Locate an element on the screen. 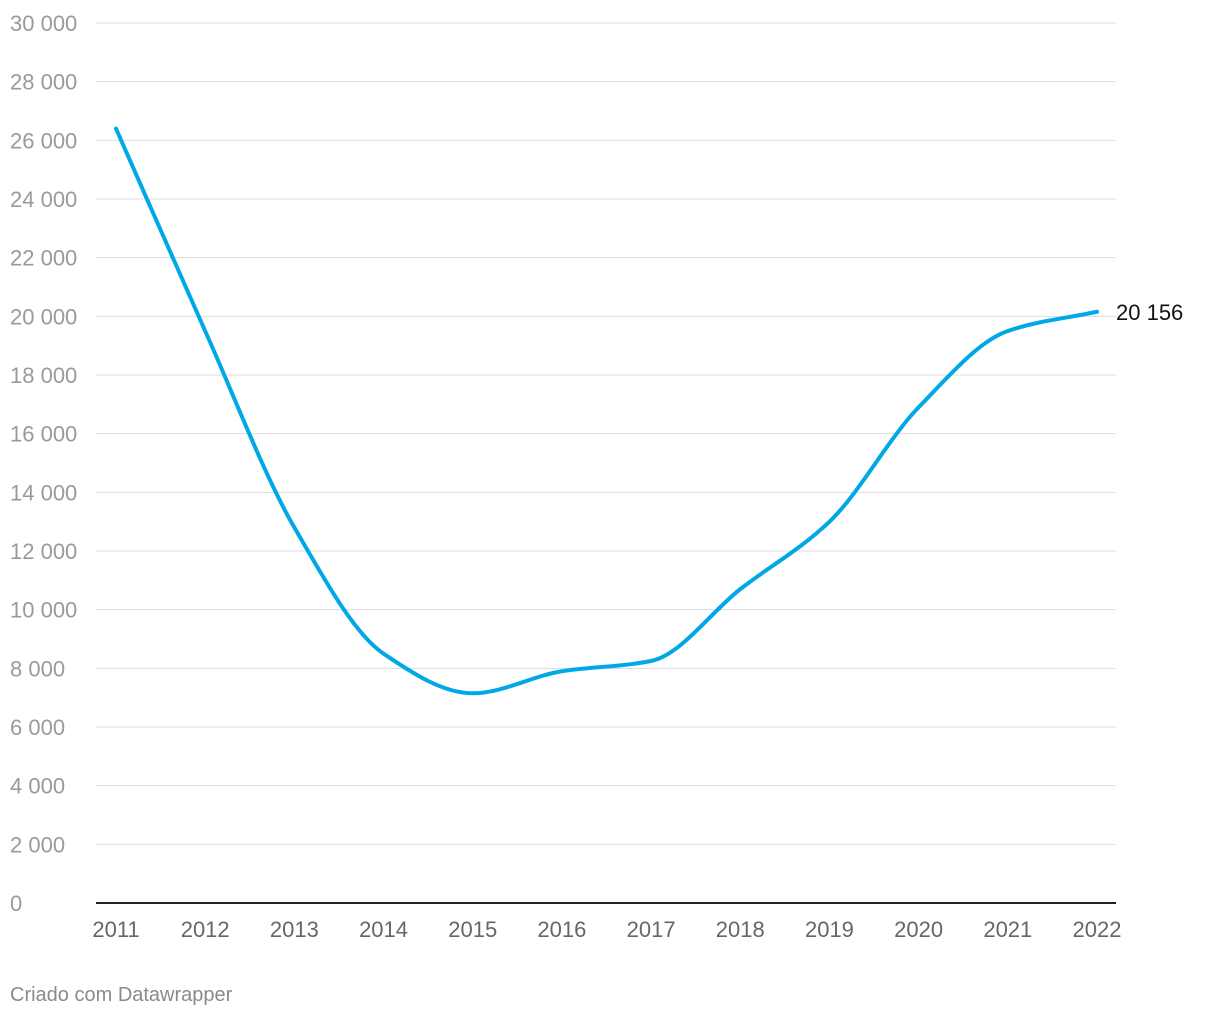  y-tick-label: 28 000 is located at coordinates (43, 82).